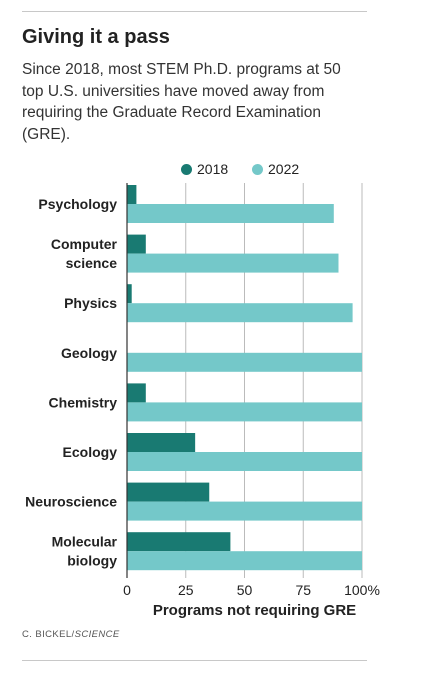 This screenshot has height=683, width=431. What do you see at coordinates (245, 590) in the screenshot?
I see `x-tick-label: 50` at bounding box center [245, 590].